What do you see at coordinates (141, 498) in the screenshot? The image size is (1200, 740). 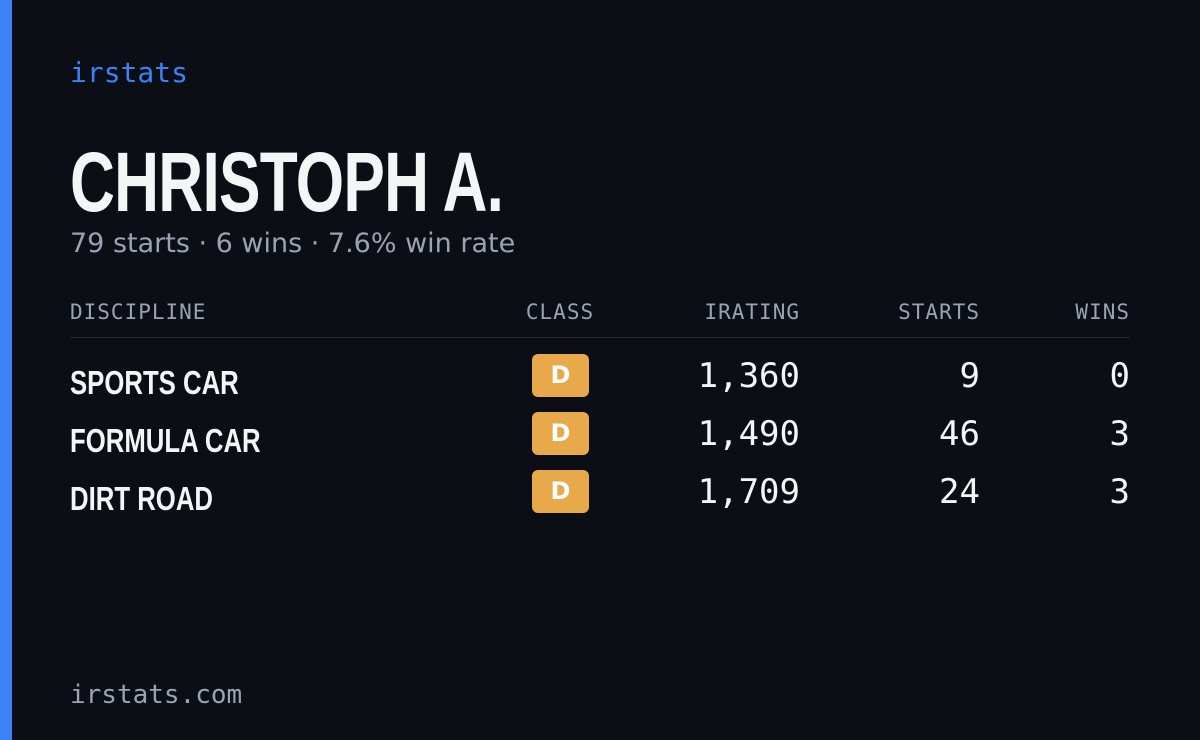 I see `discipline: DIRT ROAD` at bounding box center [141, 498].